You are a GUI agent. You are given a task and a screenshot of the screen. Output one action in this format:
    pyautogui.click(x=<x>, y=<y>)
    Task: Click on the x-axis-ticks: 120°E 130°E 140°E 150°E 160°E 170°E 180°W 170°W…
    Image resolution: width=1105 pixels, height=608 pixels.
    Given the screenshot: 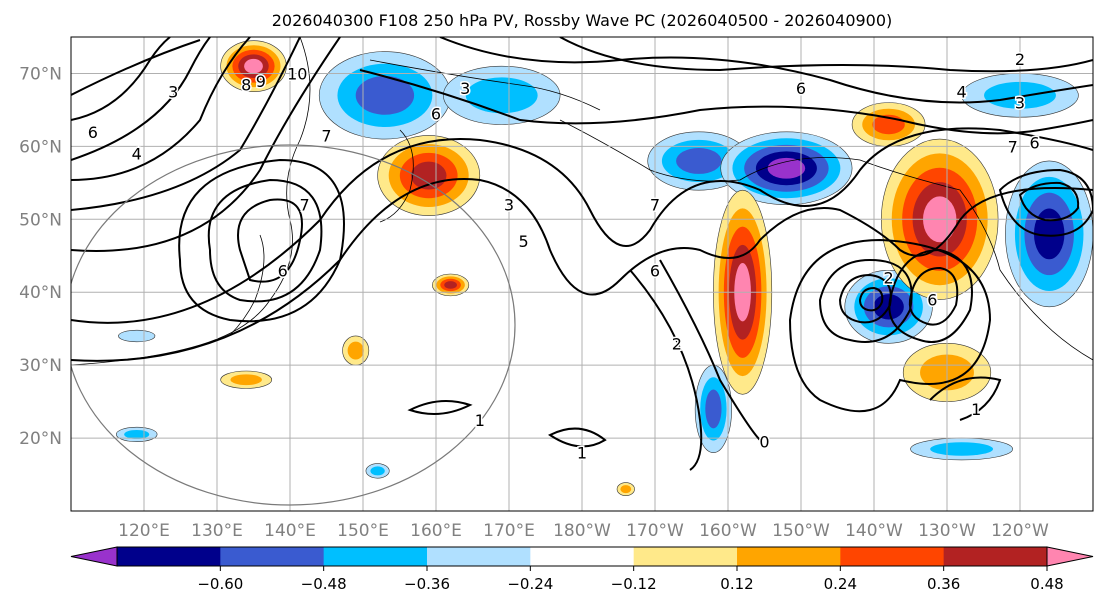 What is the action you would take?
    pyautogui.click(x=583, y=531)
    